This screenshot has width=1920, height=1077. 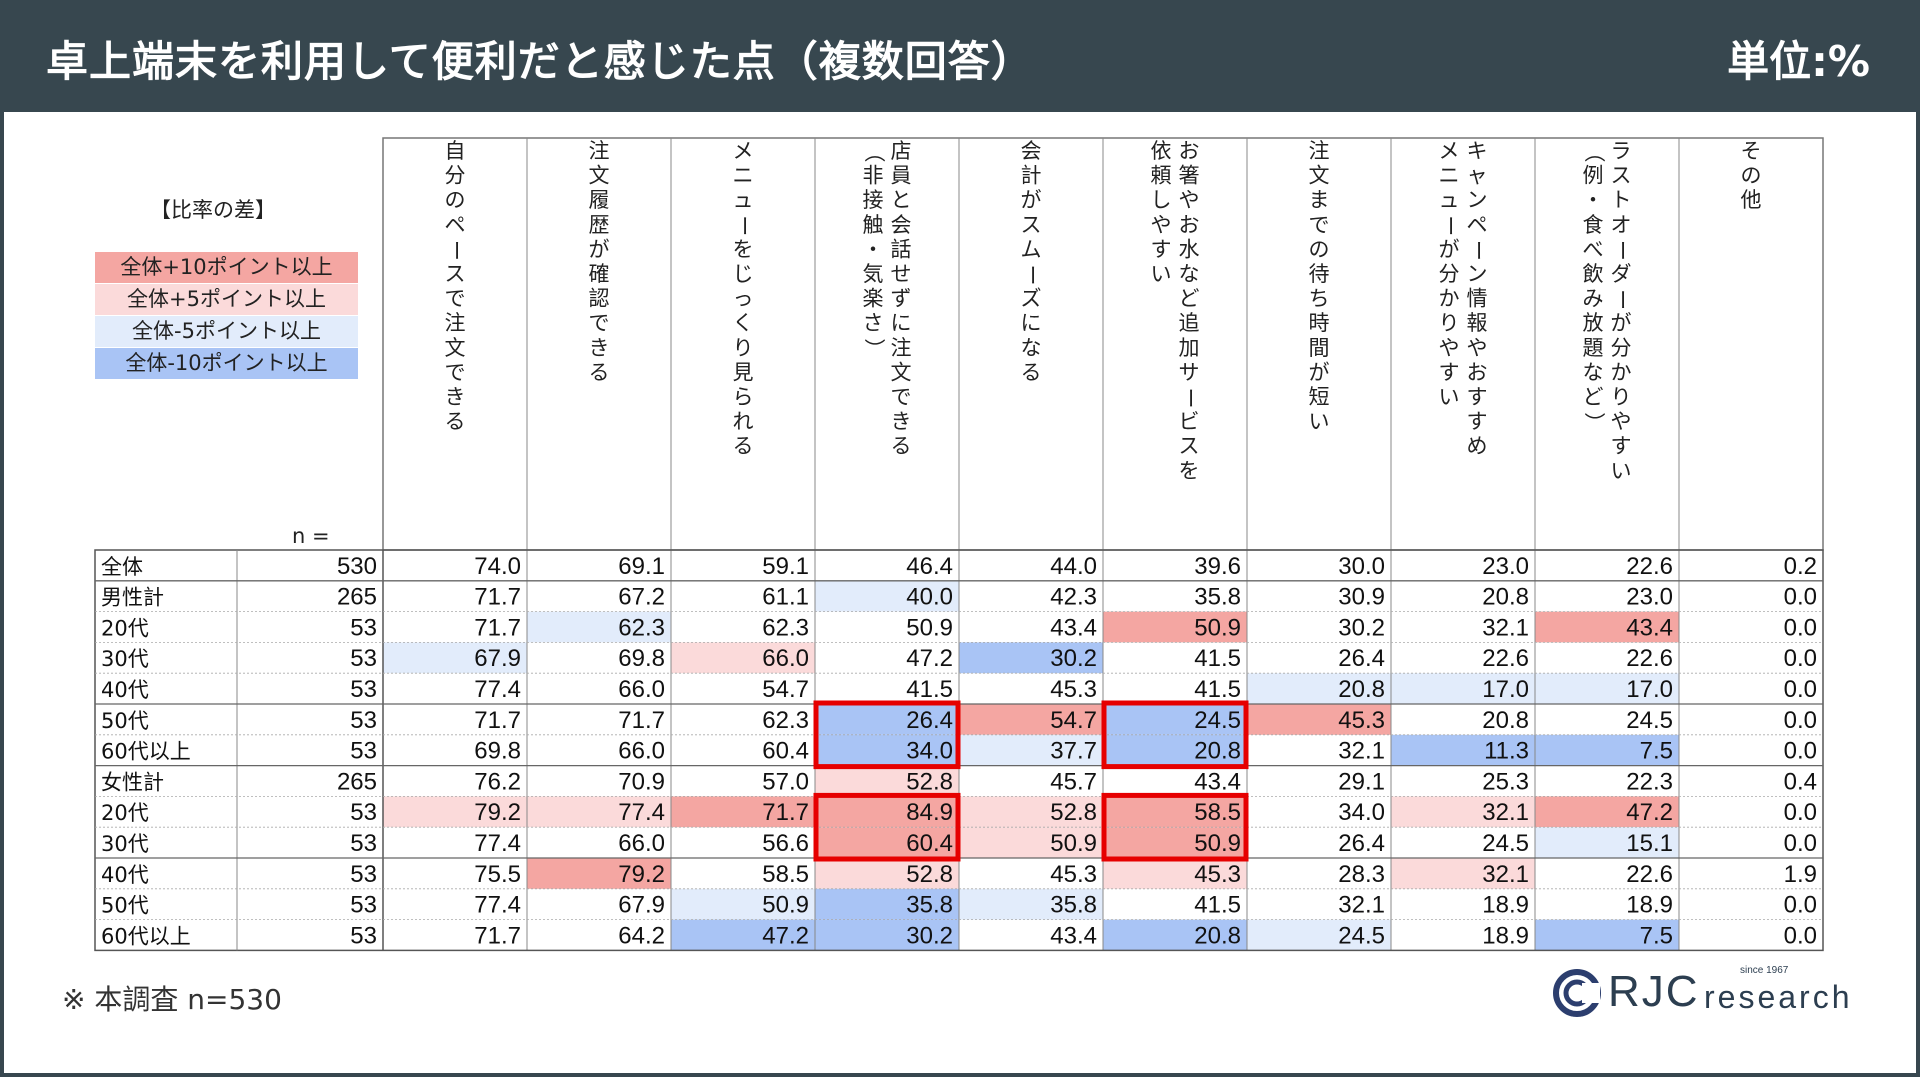 I want to click on column-header-3-char: ）, so click(x=874, y=348).